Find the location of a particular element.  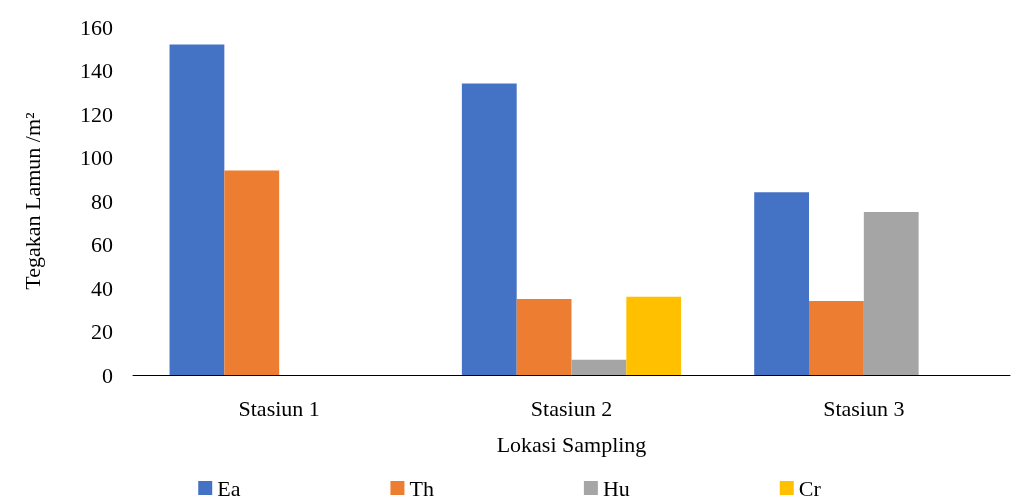

legend-label: Ea is located at coordinates (229, 488).